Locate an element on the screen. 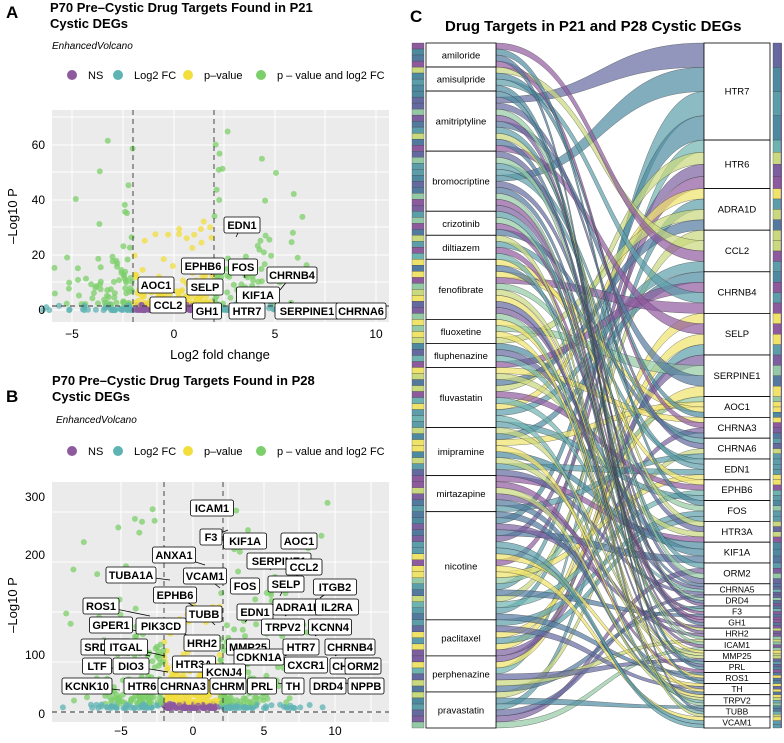 This screenshot has width=784, height=743. gene-label: EPHB6 is located at coordinates (175, 596).